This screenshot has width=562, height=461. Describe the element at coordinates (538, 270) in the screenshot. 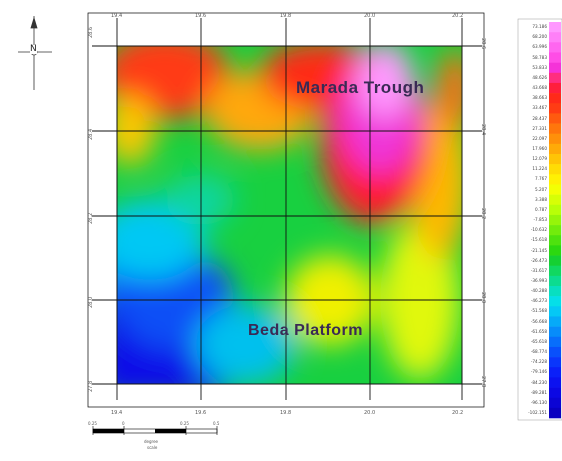

I see `legend-value: -31.617` at that location.